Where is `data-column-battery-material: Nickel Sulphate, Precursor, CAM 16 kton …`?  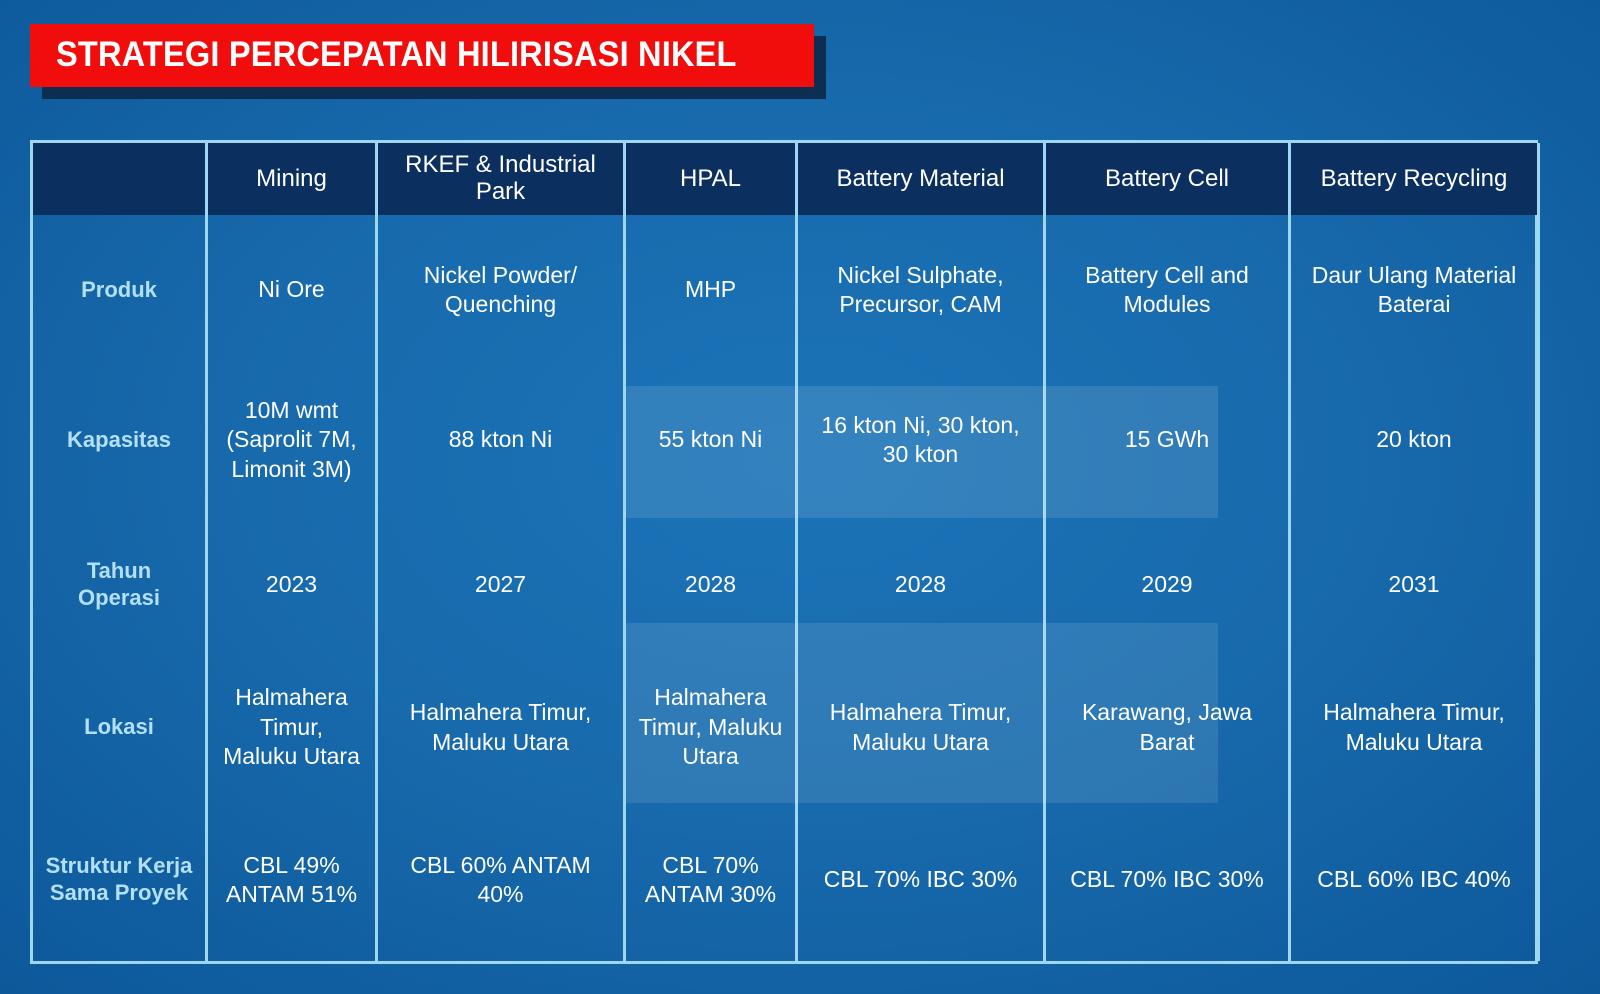 data-column-battery-material: Nickel Sulphate, Precursor, CAM 16 kton … is located at coordinates (922, 588).